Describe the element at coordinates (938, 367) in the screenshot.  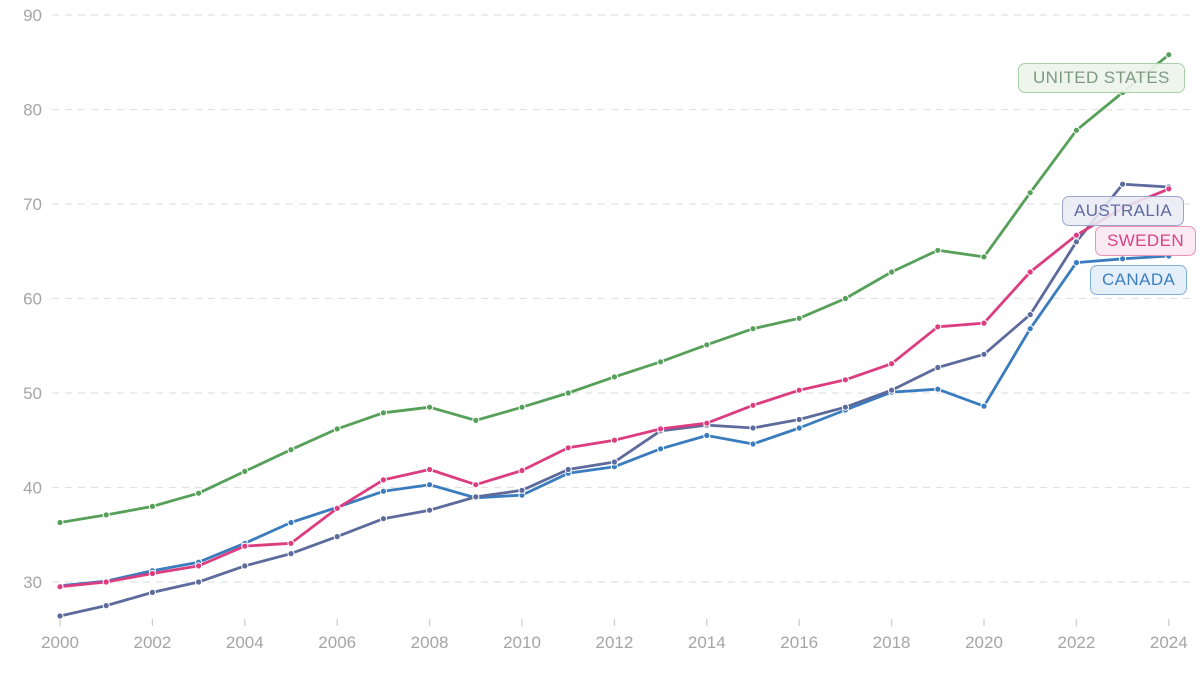
I see `data-point-australia-2019` at that location.